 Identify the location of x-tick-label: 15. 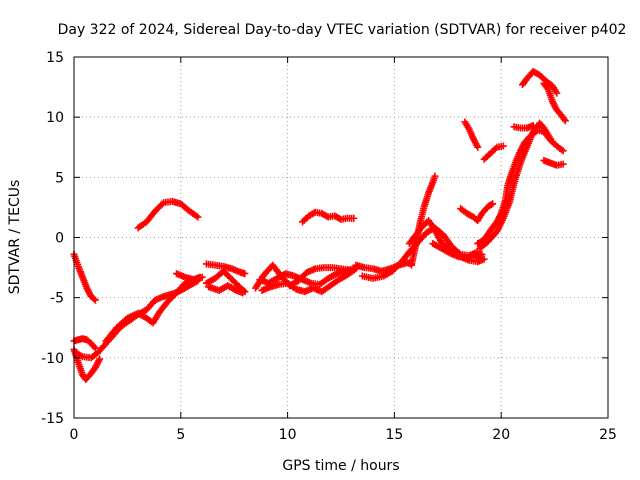
(394, 435).